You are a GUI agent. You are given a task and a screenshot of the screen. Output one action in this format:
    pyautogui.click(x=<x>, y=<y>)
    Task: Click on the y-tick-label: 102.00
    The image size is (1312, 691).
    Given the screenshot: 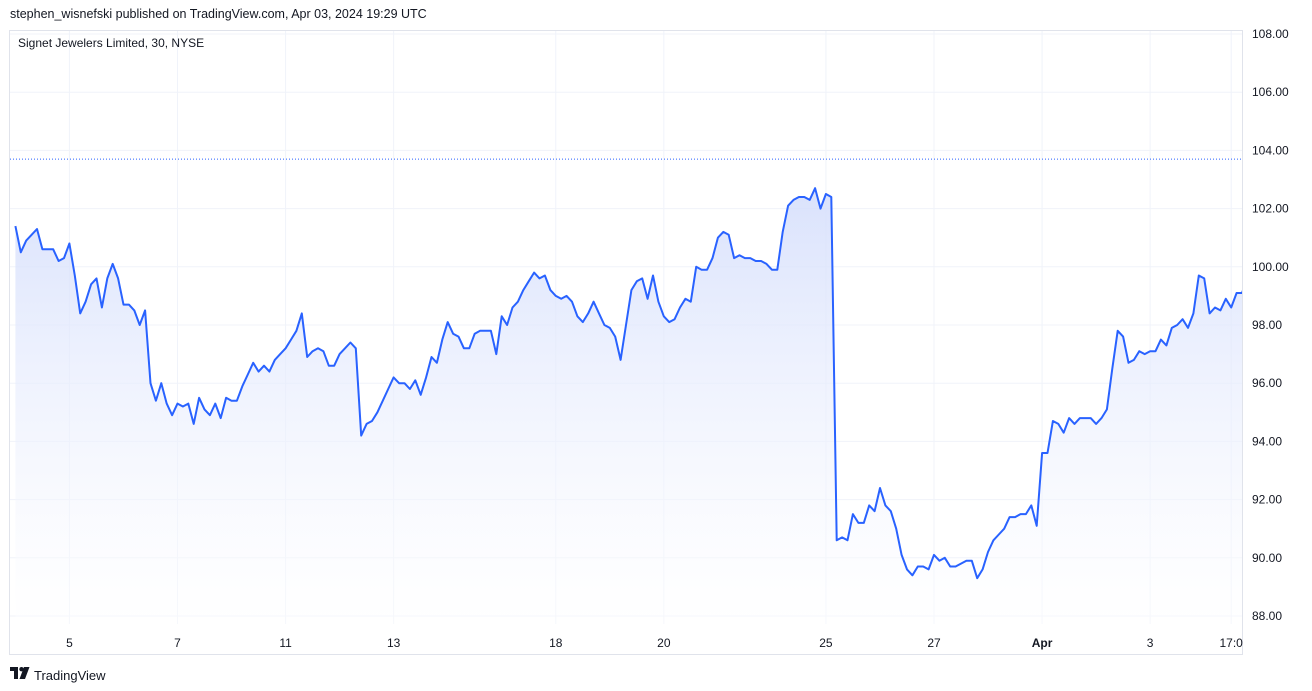 What is the action you would take?
    pyautogui.click(x=1270, y=209)
    